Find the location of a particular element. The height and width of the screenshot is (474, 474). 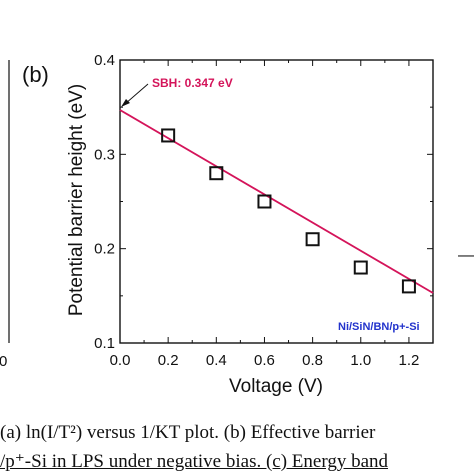

panel-label: (b) is located at coordinates (35, 74).